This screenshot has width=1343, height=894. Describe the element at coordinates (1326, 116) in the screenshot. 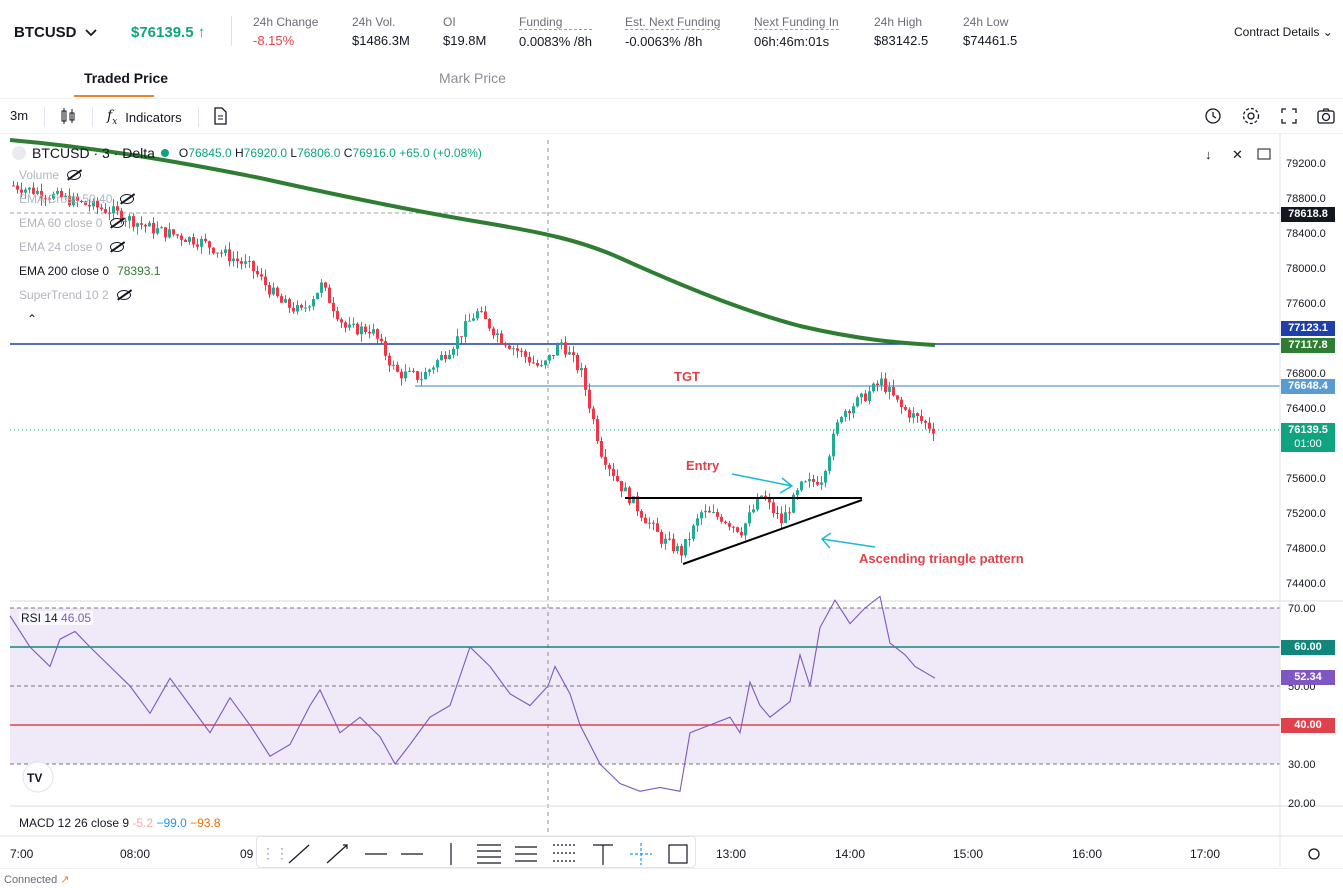

I see `camera-icon` at that location.